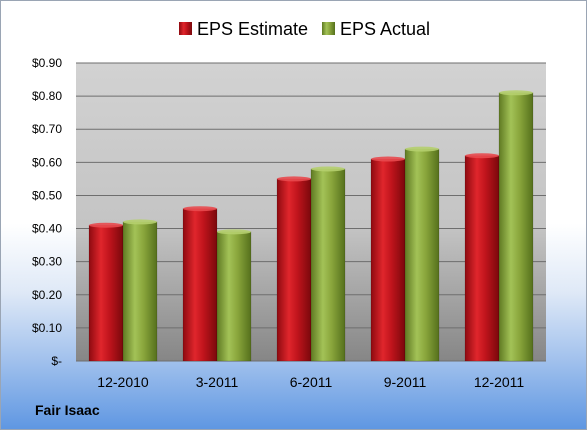  What do you see at coordinates (47, 195) in the screenshot?
I see `y-tick-label: $0.50` at bounding box center [47, 195].